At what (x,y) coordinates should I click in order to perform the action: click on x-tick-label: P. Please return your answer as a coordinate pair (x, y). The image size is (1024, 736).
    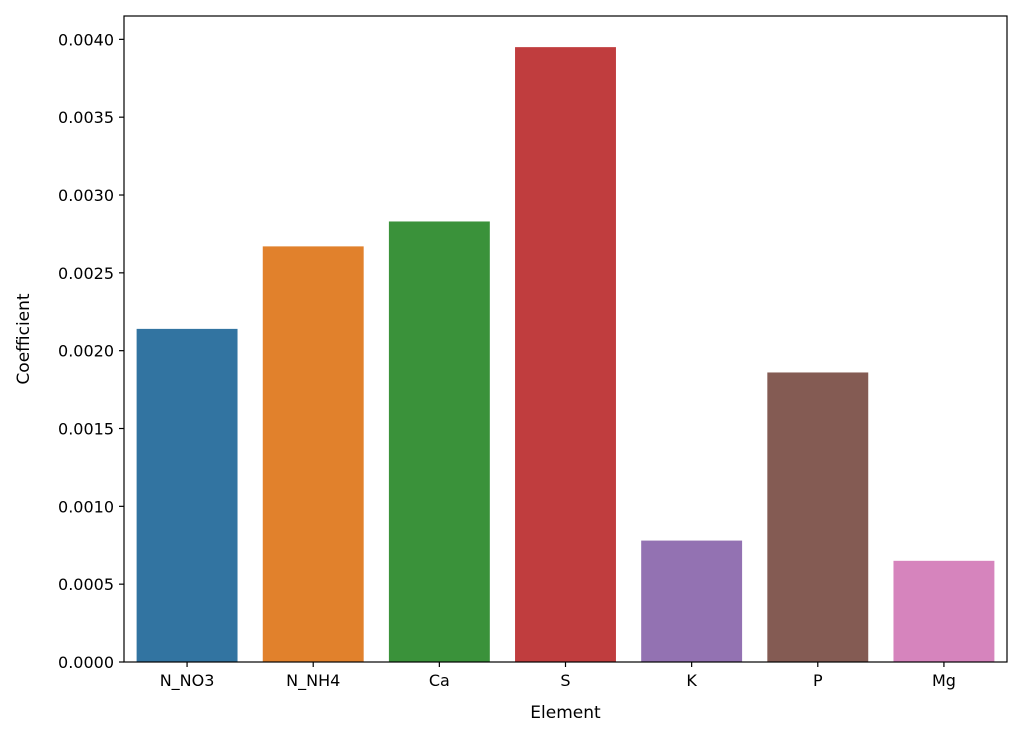
    Looking at the image, I should click on (818, 680).